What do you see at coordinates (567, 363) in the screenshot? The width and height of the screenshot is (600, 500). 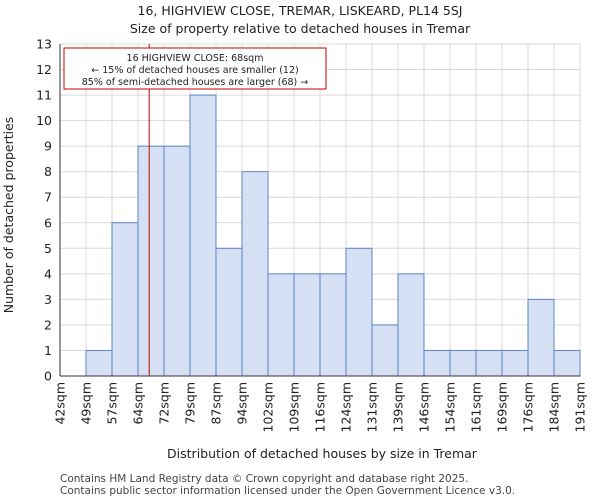 I see `histogram-bar-184sqm` at bounding box center [567, 363].